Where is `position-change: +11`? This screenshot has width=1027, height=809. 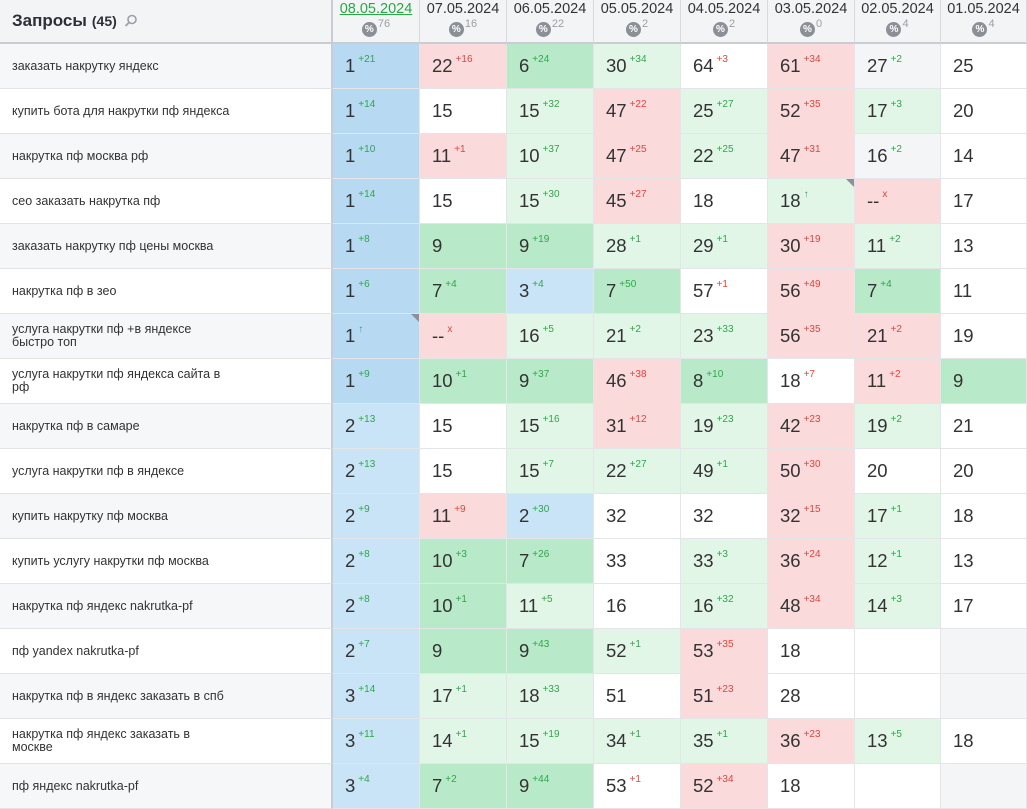
position-change: +11 is located at coordinates (366, 734).